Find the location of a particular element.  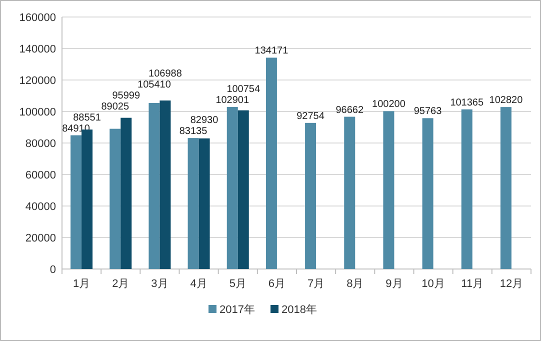

data-label: 102901 is located at coordinates (233, 100).